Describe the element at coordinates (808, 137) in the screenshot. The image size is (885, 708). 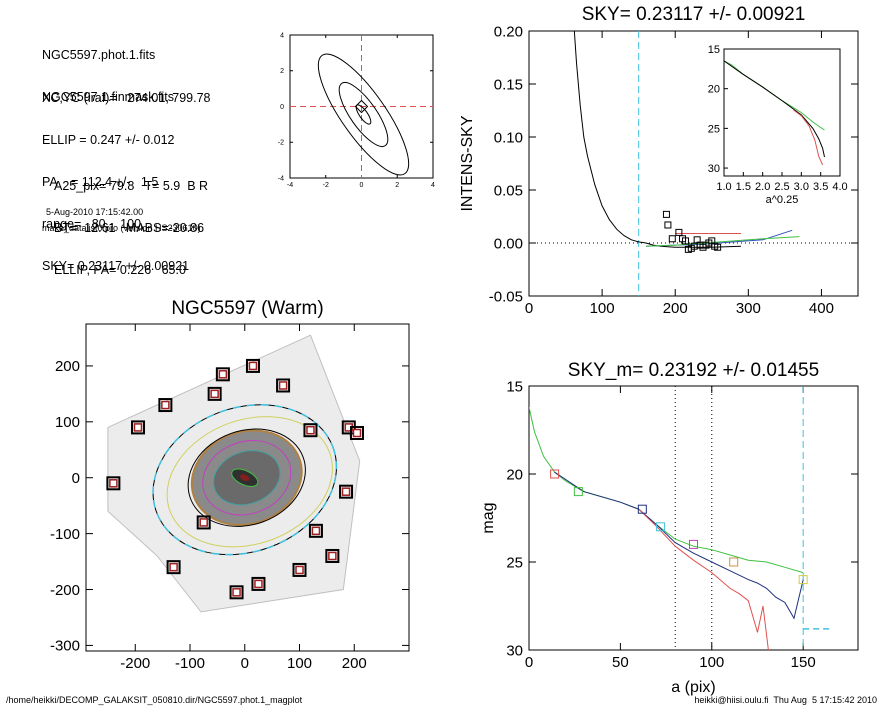
I see `inset-series-line` at that location.